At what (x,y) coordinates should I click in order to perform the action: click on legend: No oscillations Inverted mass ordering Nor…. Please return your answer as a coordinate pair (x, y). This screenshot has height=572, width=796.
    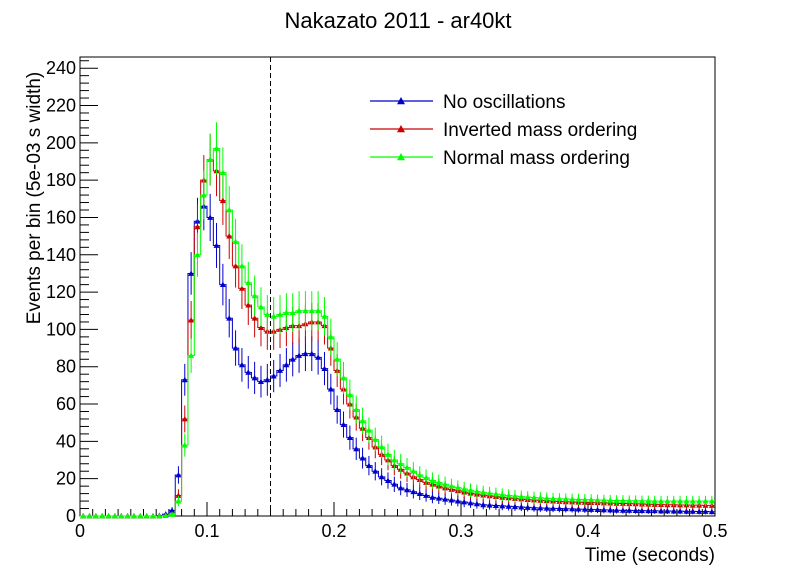
    Looking at the image, I should click on (503, 130).